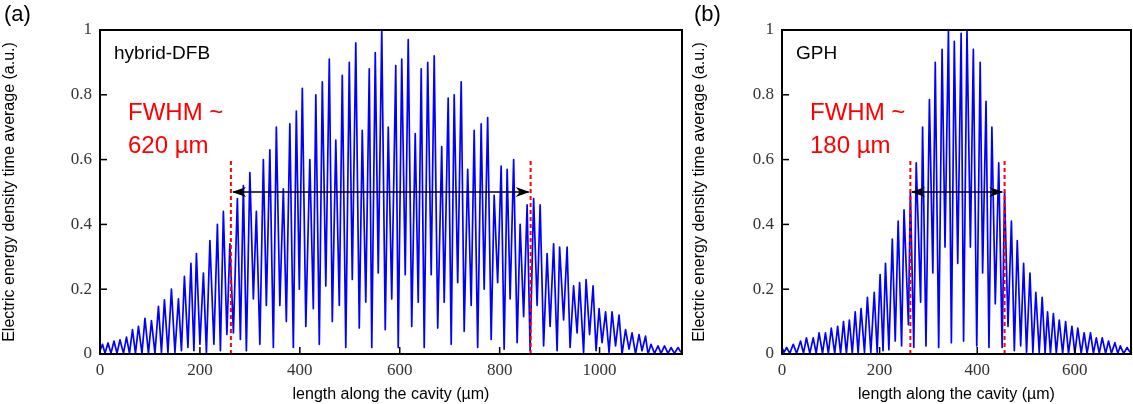 The image size is (1133, 404). Describe the element at coordinates (499, 369) in the screenshot. I see `x-tick-label: 800` at that location.